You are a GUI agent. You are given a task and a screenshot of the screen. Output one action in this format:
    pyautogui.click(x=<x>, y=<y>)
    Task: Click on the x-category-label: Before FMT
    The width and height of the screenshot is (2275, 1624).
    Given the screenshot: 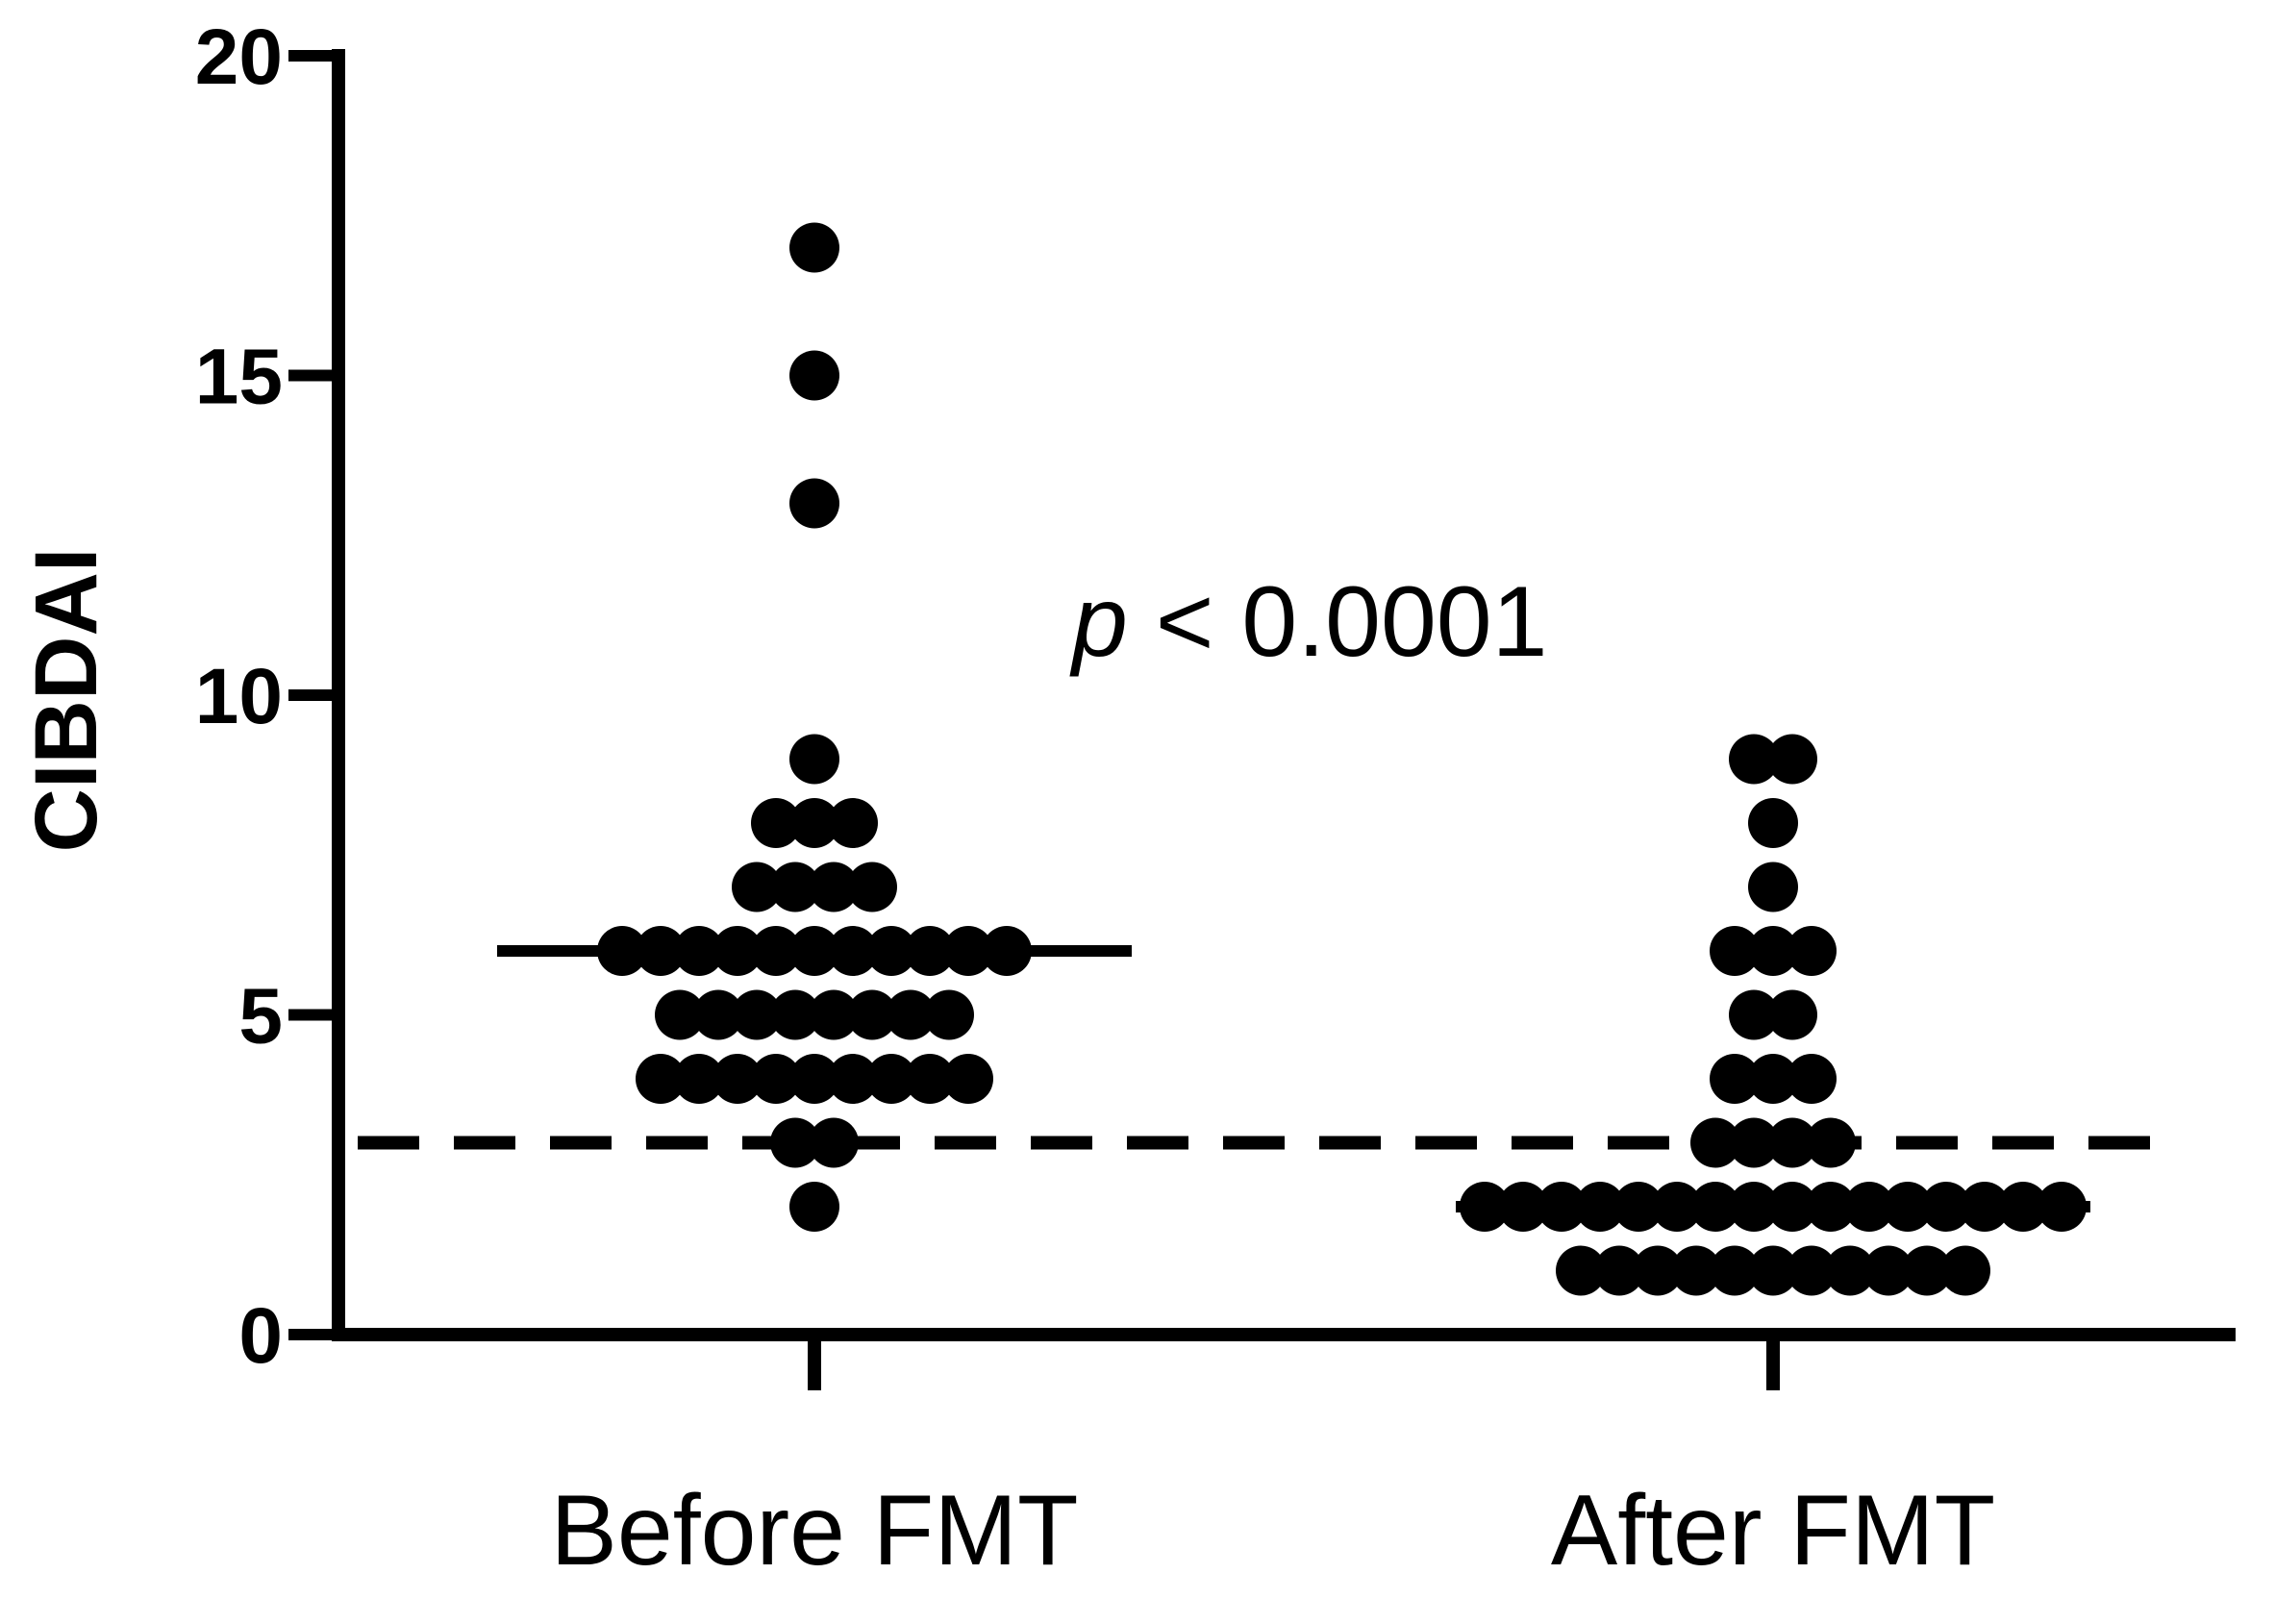 What is the action you would take?
    pyautogui.click(x=815, y=1531)
    